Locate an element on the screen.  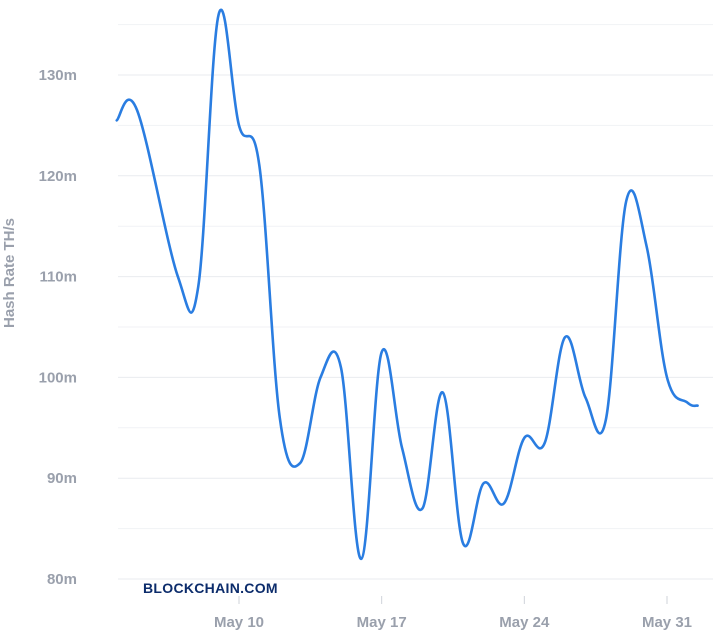
blockchain-watermark: BLOCKCHAIN.COM is located at coordinates (210, 588).